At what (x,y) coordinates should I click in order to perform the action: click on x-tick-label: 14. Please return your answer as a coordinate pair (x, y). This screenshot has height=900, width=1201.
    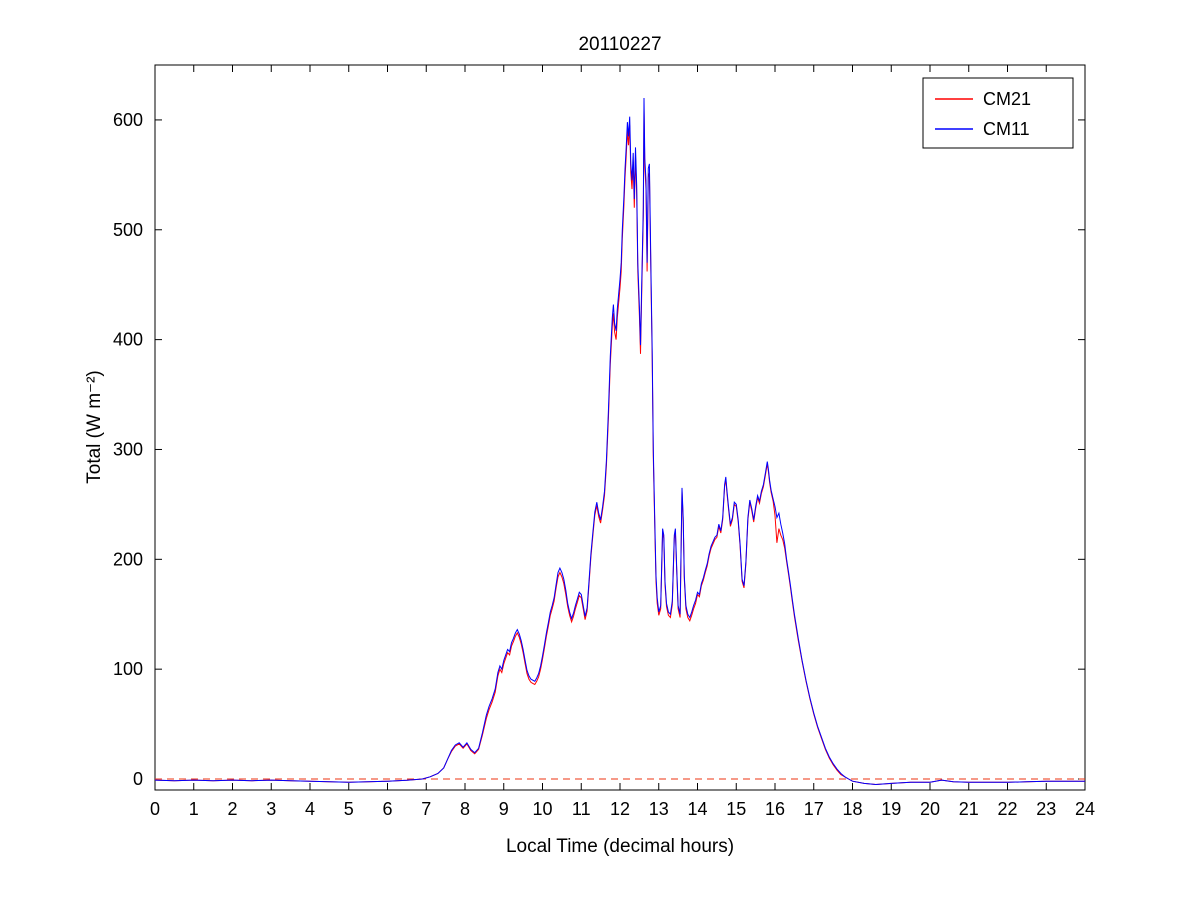
    Looking at the image, I should click on (697, 809).